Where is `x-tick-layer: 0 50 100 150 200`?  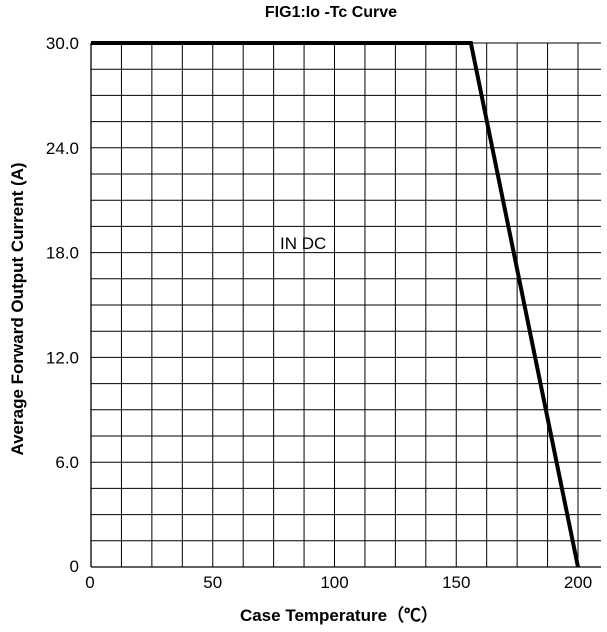 x-tick-layer: 0 50 100 150 200 is located at coordinates (338, 582).